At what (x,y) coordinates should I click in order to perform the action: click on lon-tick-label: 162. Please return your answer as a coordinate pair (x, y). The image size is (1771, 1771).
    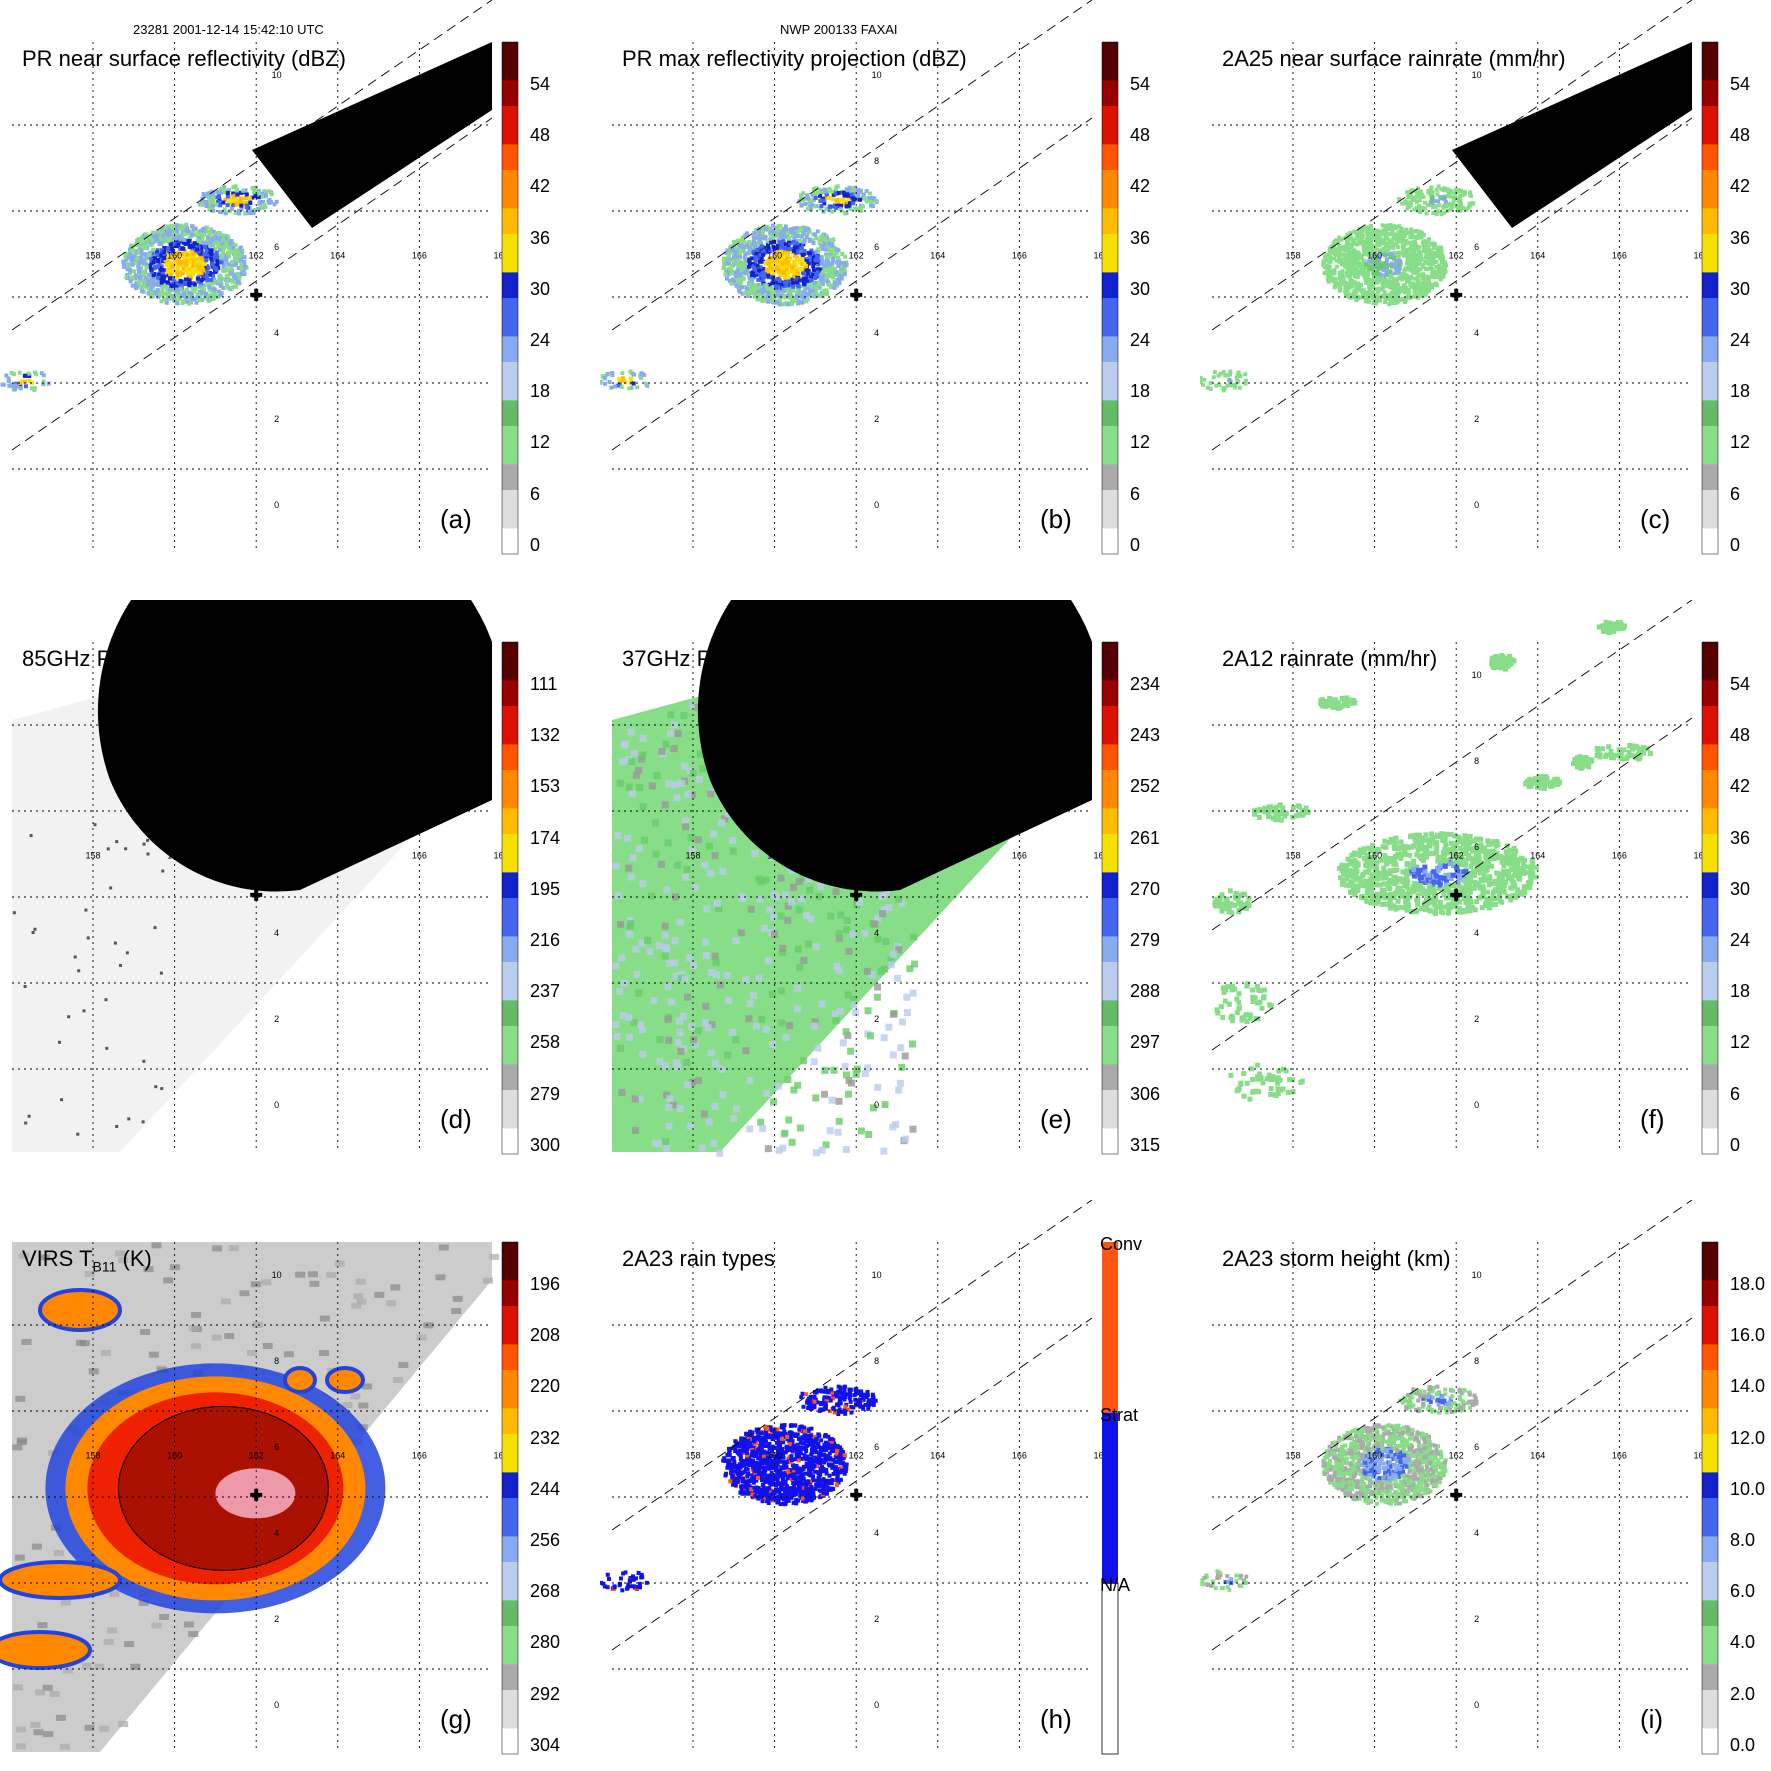
    Looking at the image, I should click on (256, 255).